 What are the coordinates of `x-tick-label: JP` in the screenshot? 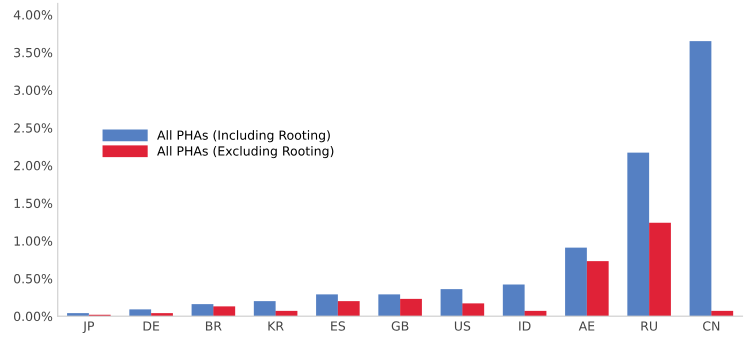 It's located at (88, 327).